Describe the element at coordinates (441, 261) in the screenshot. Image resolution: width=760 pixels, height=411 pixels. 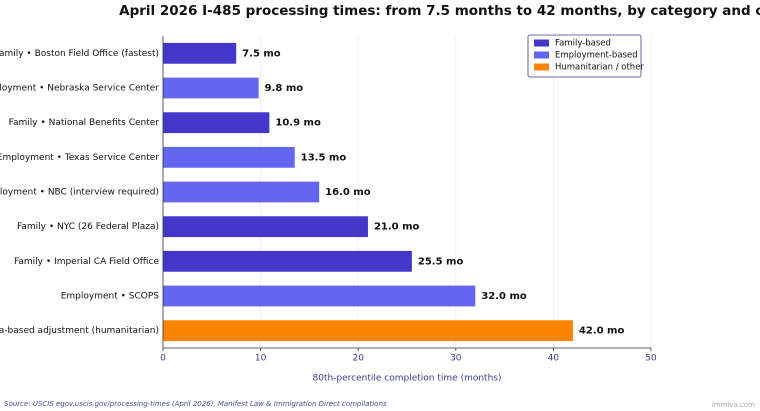
I see `value-label: 25.5 mo` at that location.